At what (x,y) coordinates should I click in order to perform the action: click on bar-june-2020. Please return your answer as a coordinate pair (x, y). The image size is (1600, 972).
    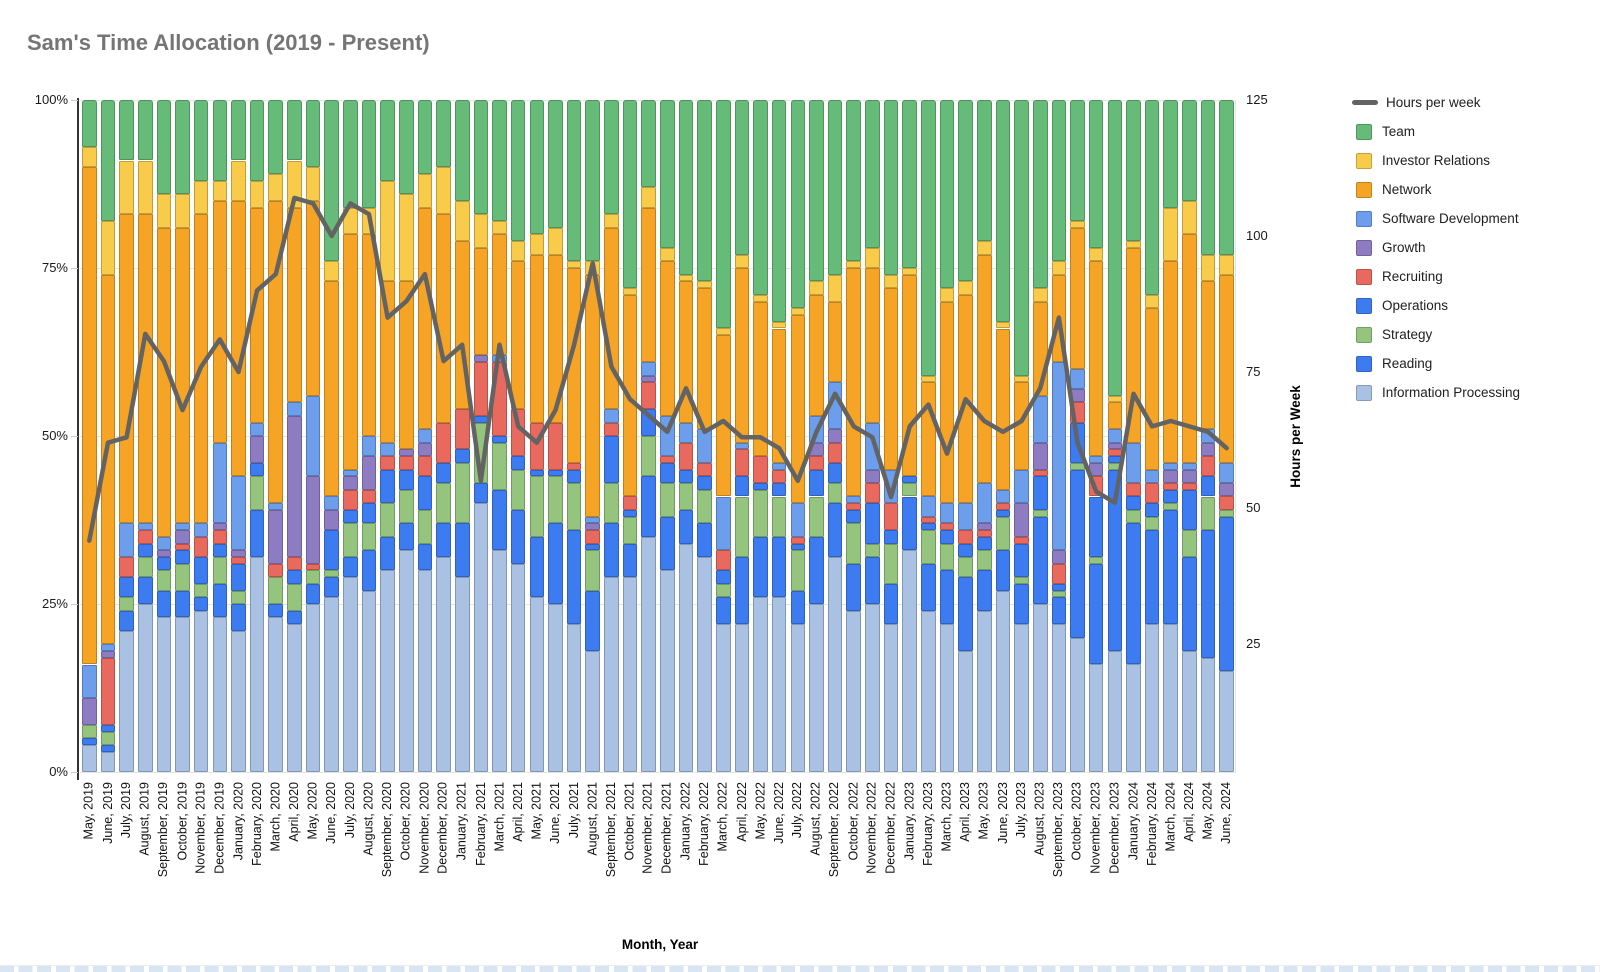
    Looking at the image, I should click on (331, 436).